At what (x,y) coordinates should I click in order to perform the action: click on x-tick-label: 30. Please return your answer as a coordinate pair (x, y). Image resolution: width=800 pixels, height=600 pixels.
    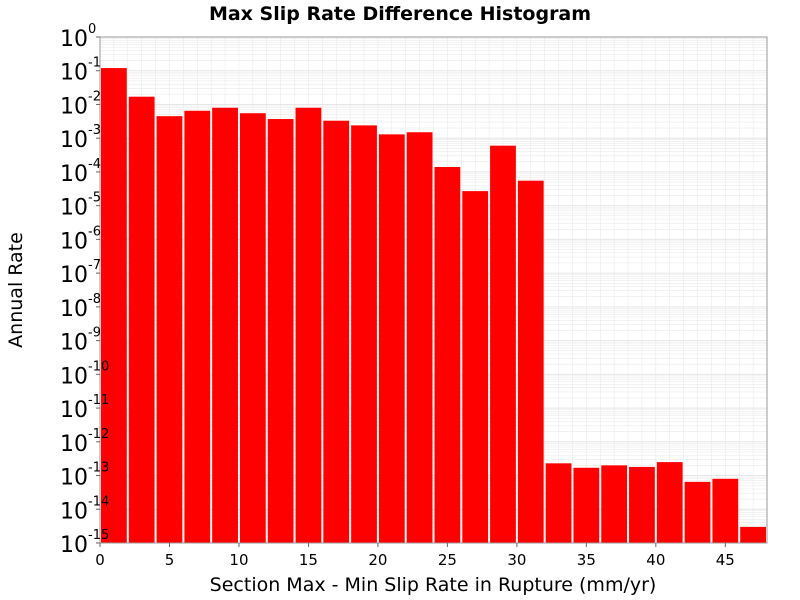
    Looking at the image, I should click on (516, 560).